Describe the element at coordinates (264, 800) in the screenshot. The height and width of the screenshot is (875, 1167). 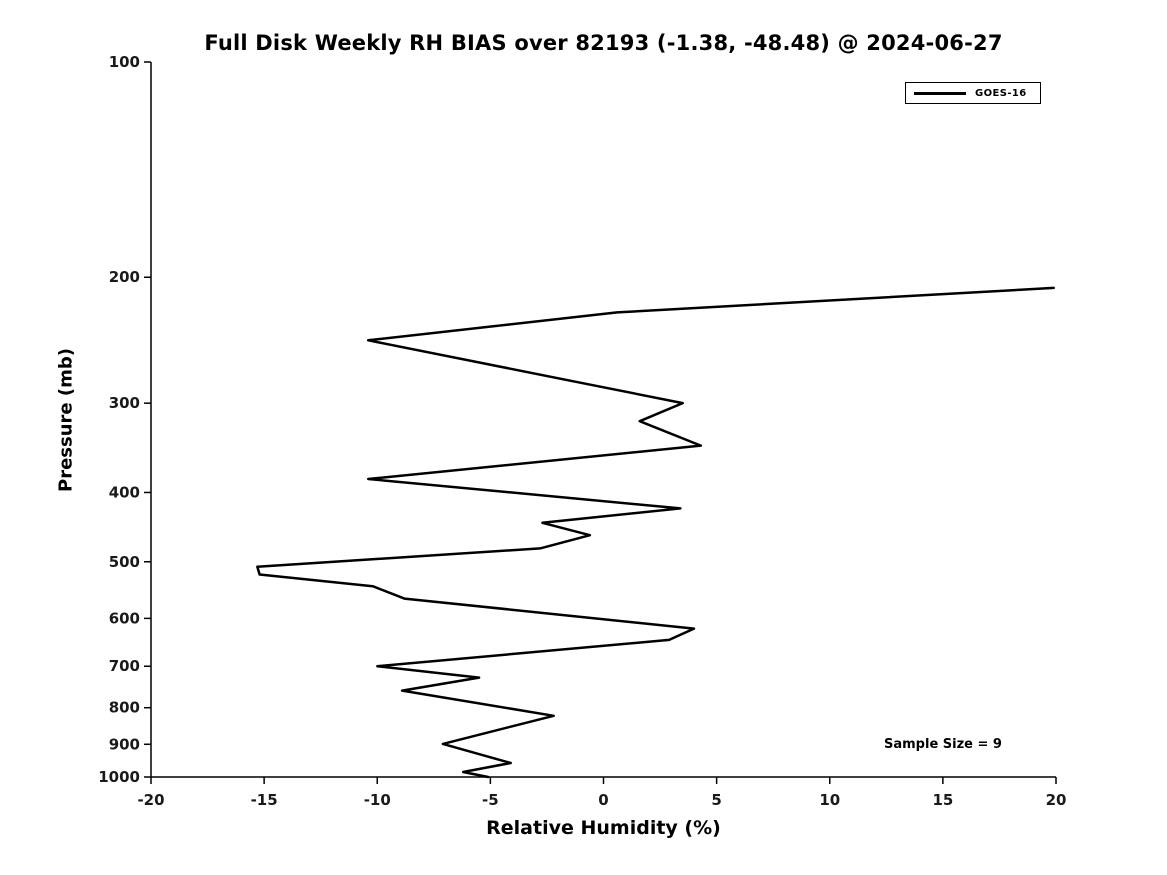
I see `x-tick-label: -15` at that location.